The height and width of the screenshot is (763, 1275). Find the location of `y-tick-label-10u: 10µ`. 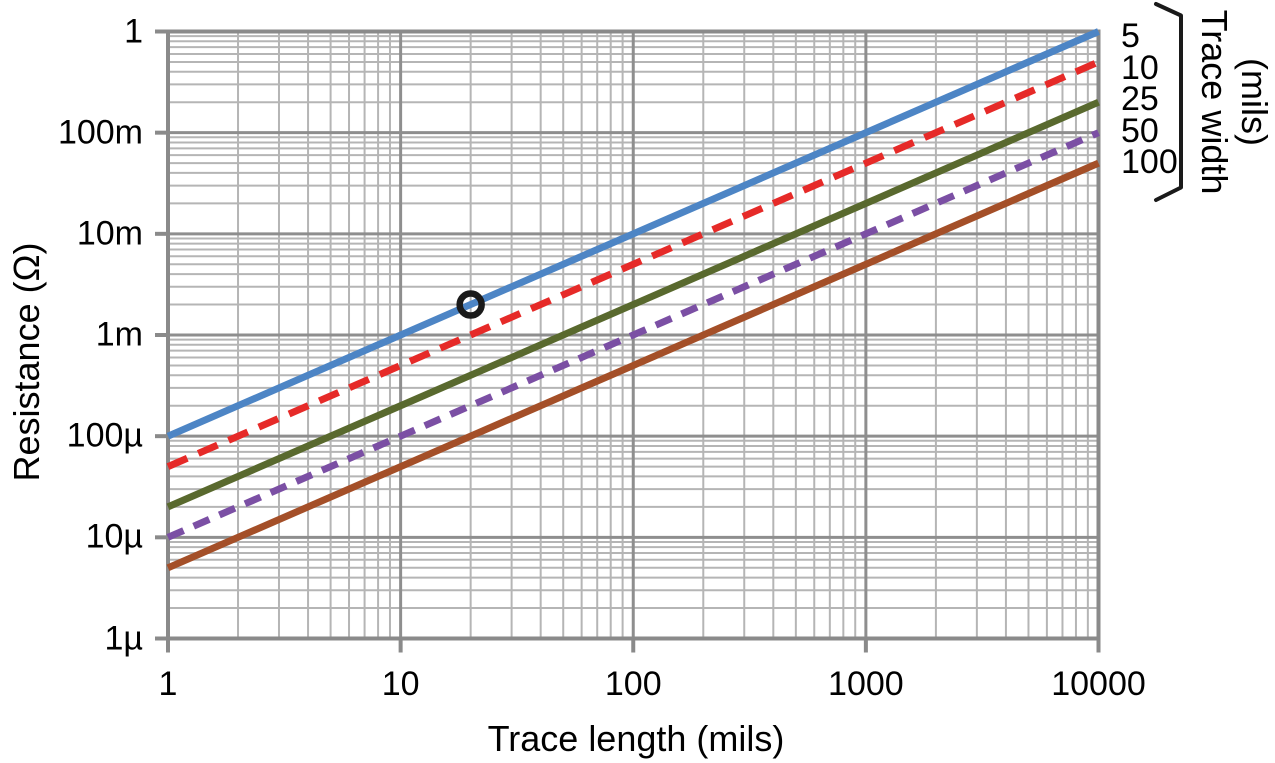

y-tick-label-10u: 10µ is located at coordinates (114, 536).